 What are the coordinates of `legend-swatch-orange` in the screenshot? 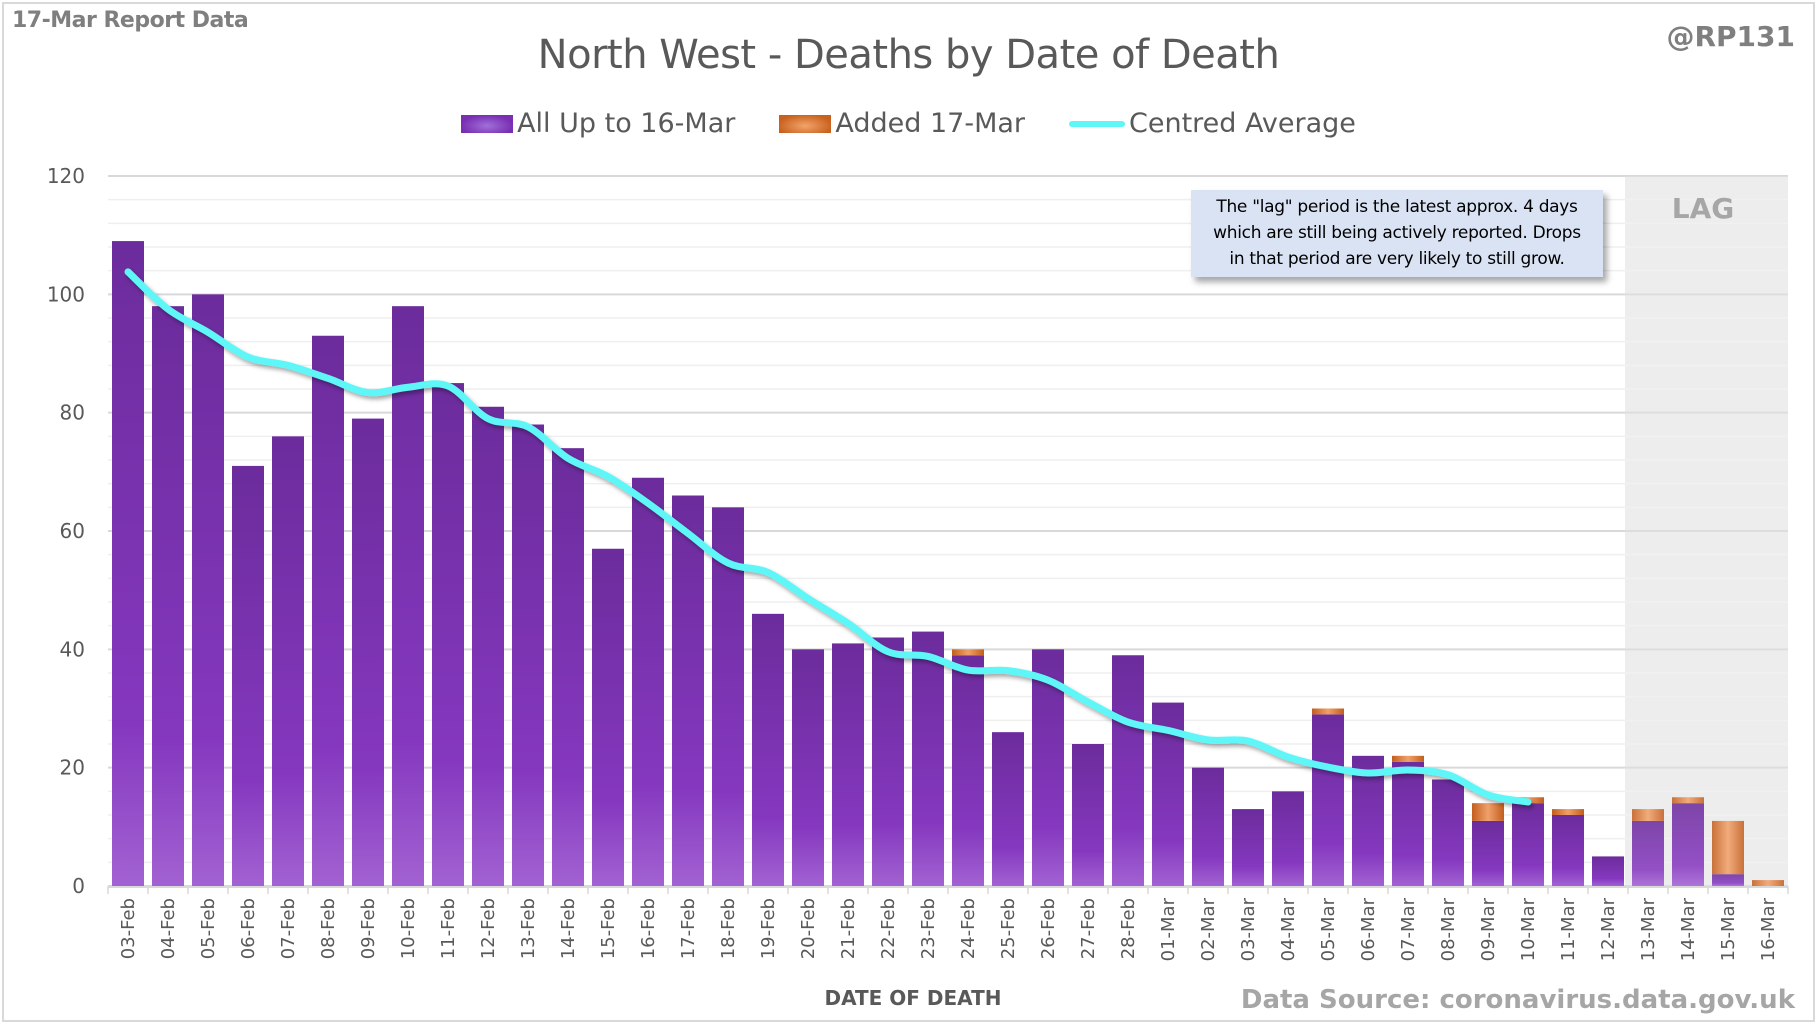 It's located at (805, 123).